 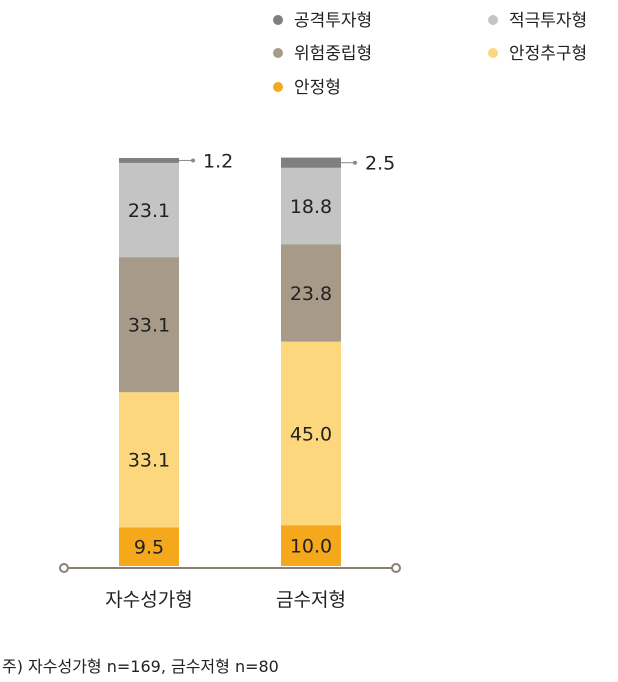 I want to click on legend-item: 안정추구형, so click(x=537, y=54).